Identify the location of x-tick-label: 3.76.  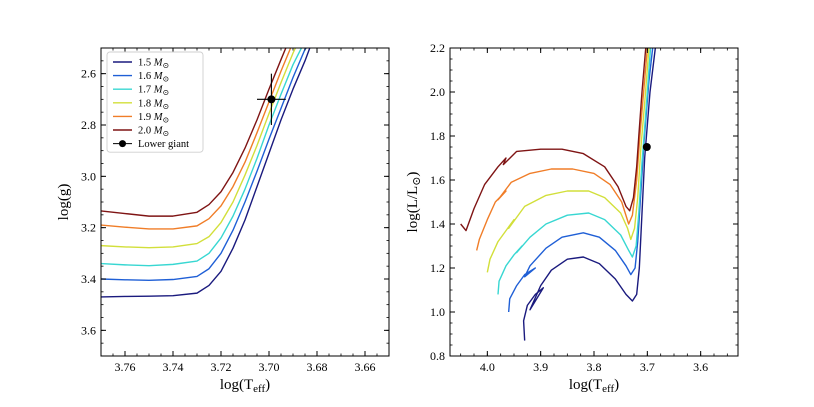
(125, 367).